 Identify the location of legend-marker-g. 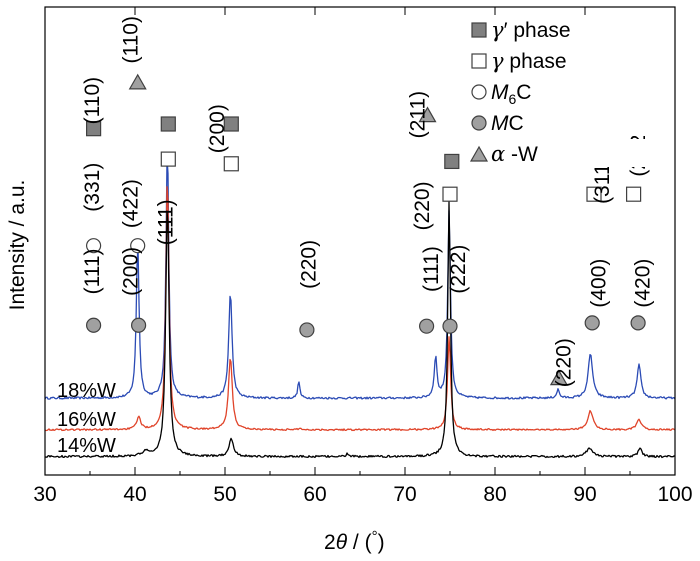
(479, 61).